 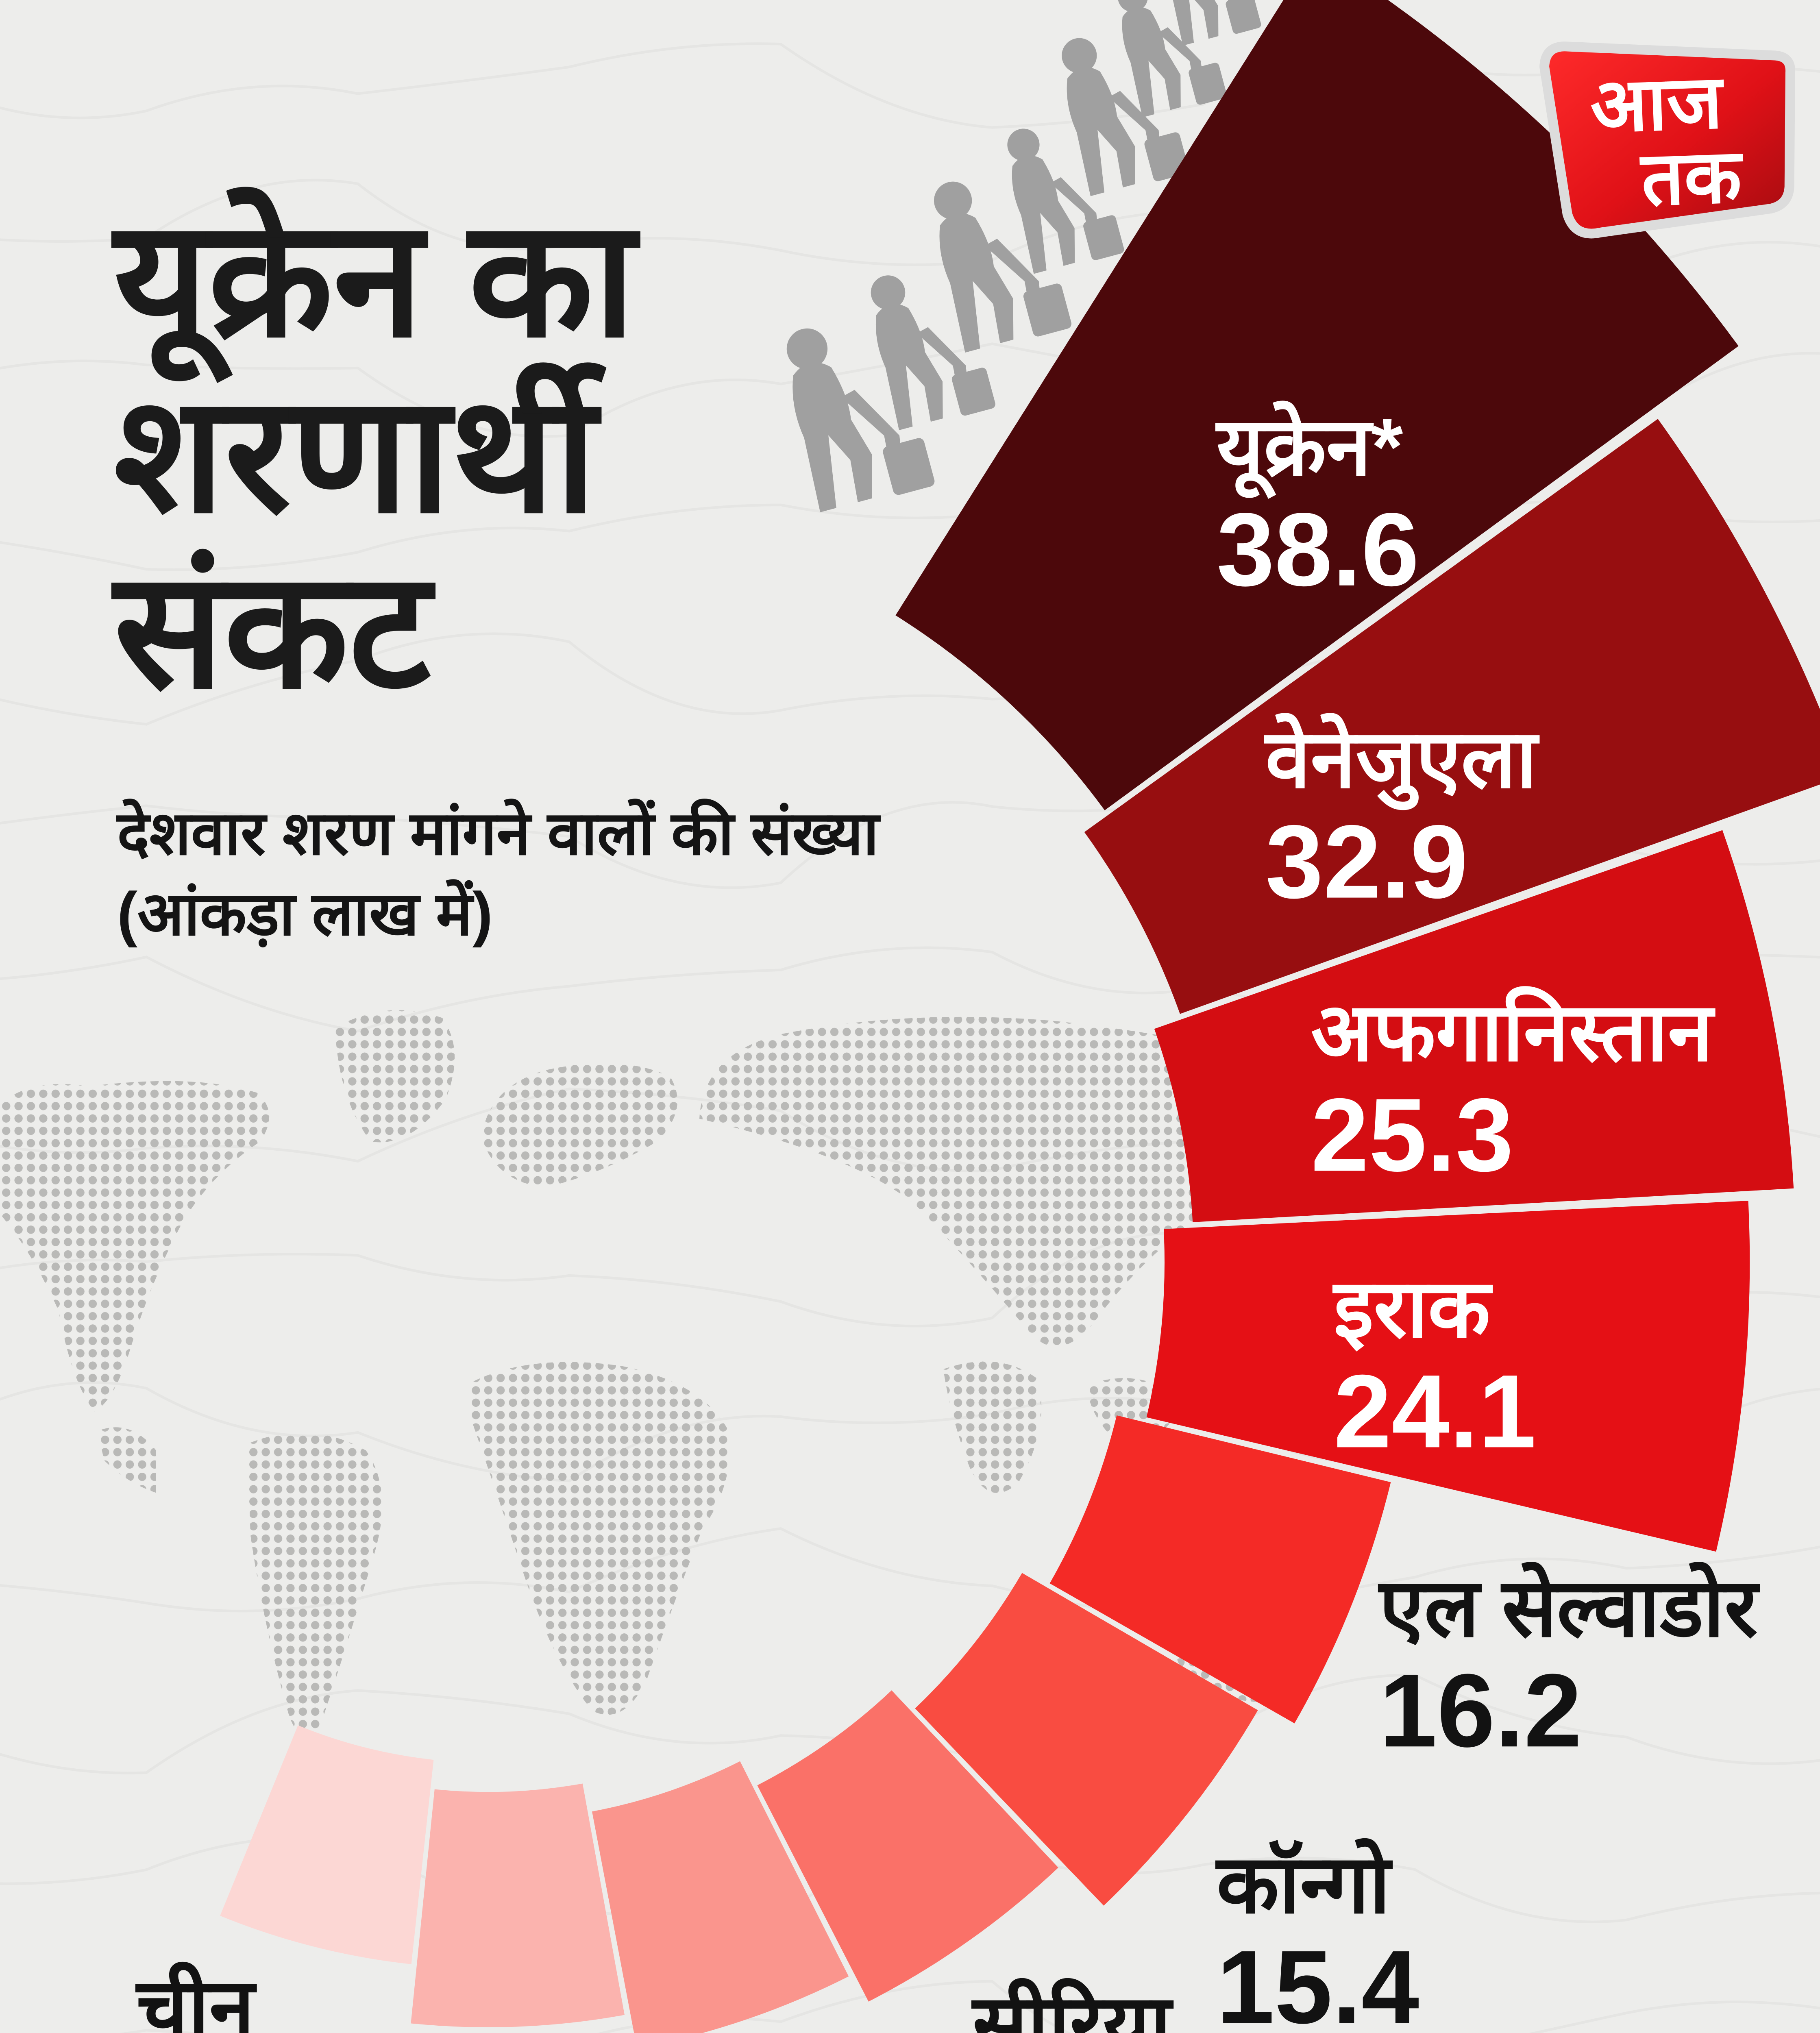 I want to click on continent-africa, so click(x=599, y=1539).